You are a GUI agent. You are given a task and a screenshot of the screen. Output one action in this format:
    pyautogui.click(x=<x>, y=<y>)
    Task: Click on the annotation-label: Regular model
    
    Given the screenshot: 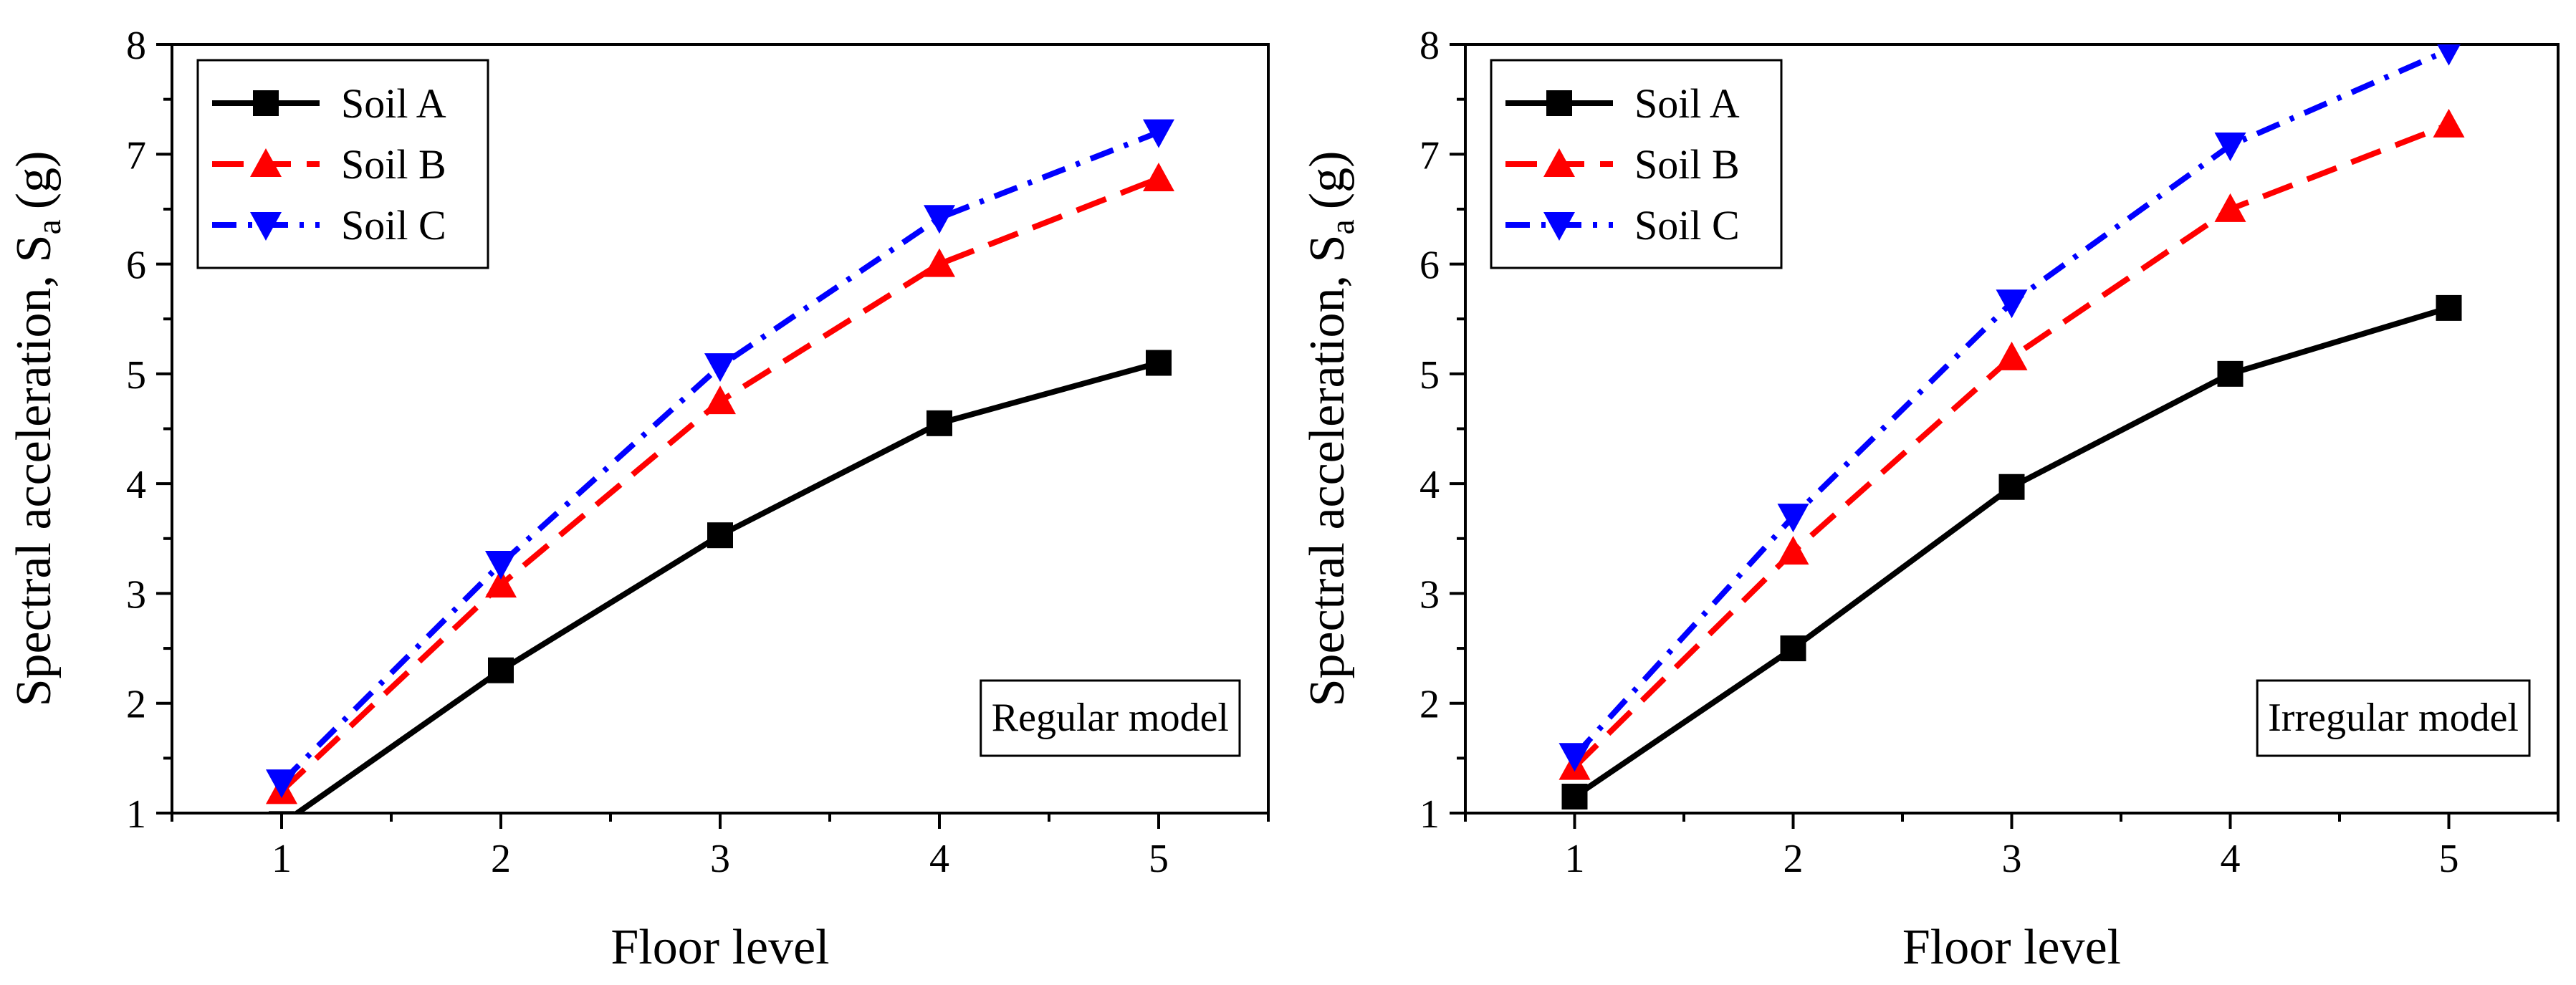 What is the action you would take?
    pyautogui.click(x=1110, y=718)
    